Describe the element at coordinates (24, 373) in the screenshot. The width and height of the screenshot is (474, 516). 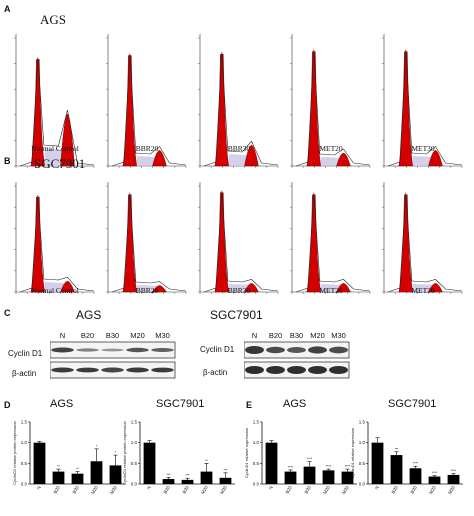
I see `wb-left-row2-label: β-actin` at that location.